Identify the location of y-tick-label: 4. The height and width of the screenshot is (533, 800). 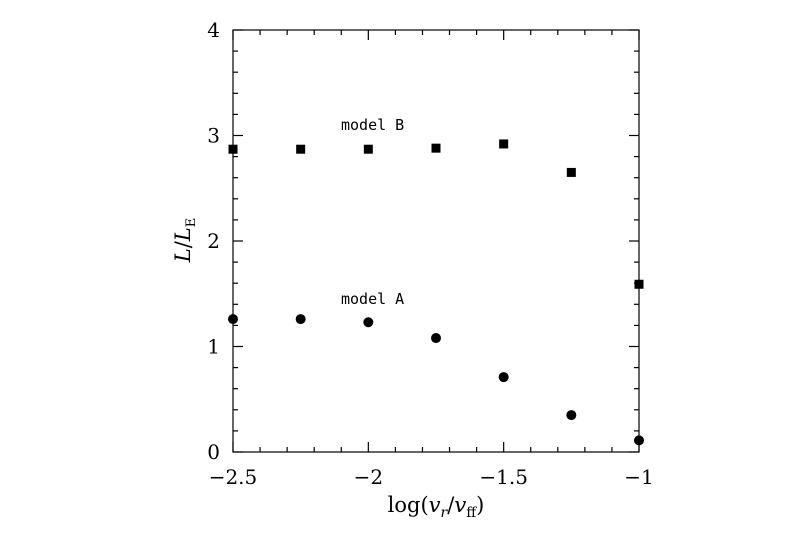
(213, 30).